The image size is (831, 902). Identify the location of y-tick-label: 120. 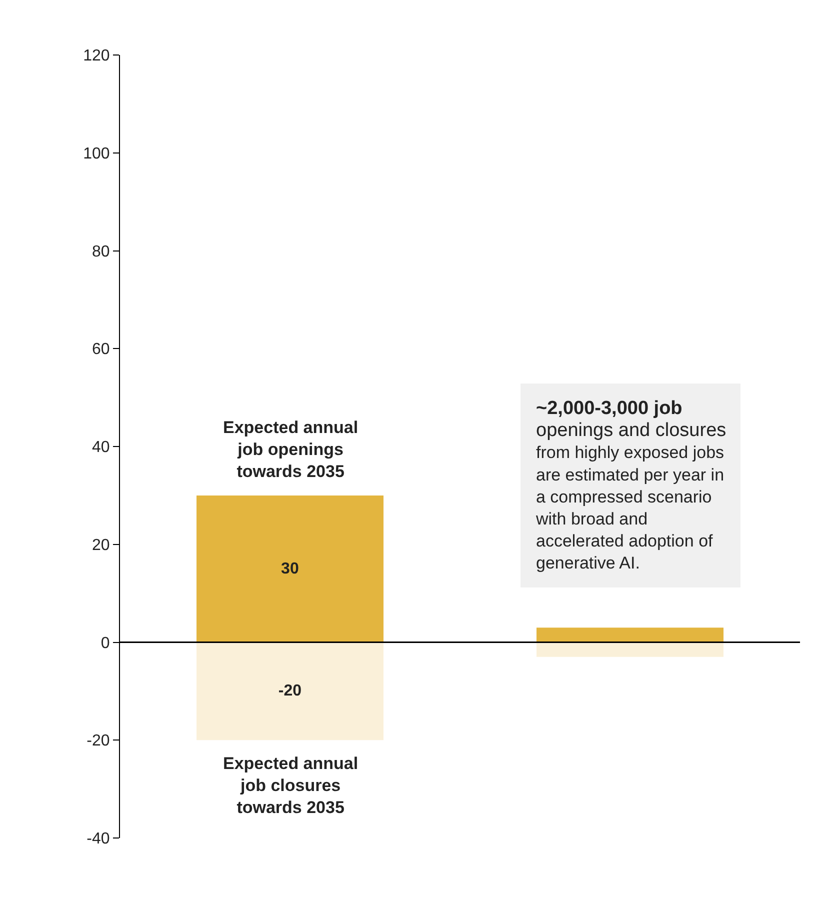
(96, 56).